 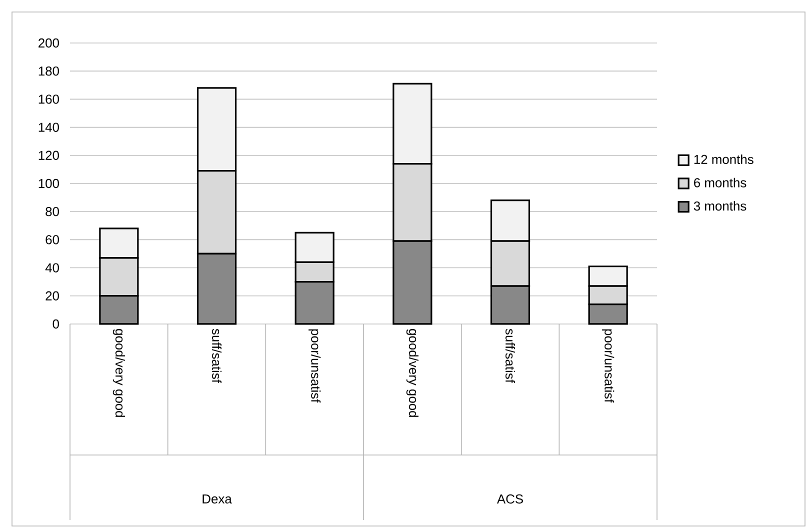 What do you see at coordinates (509, 499) in the screenshot?
I see `text: ACS` at bounding box center [509, 499].